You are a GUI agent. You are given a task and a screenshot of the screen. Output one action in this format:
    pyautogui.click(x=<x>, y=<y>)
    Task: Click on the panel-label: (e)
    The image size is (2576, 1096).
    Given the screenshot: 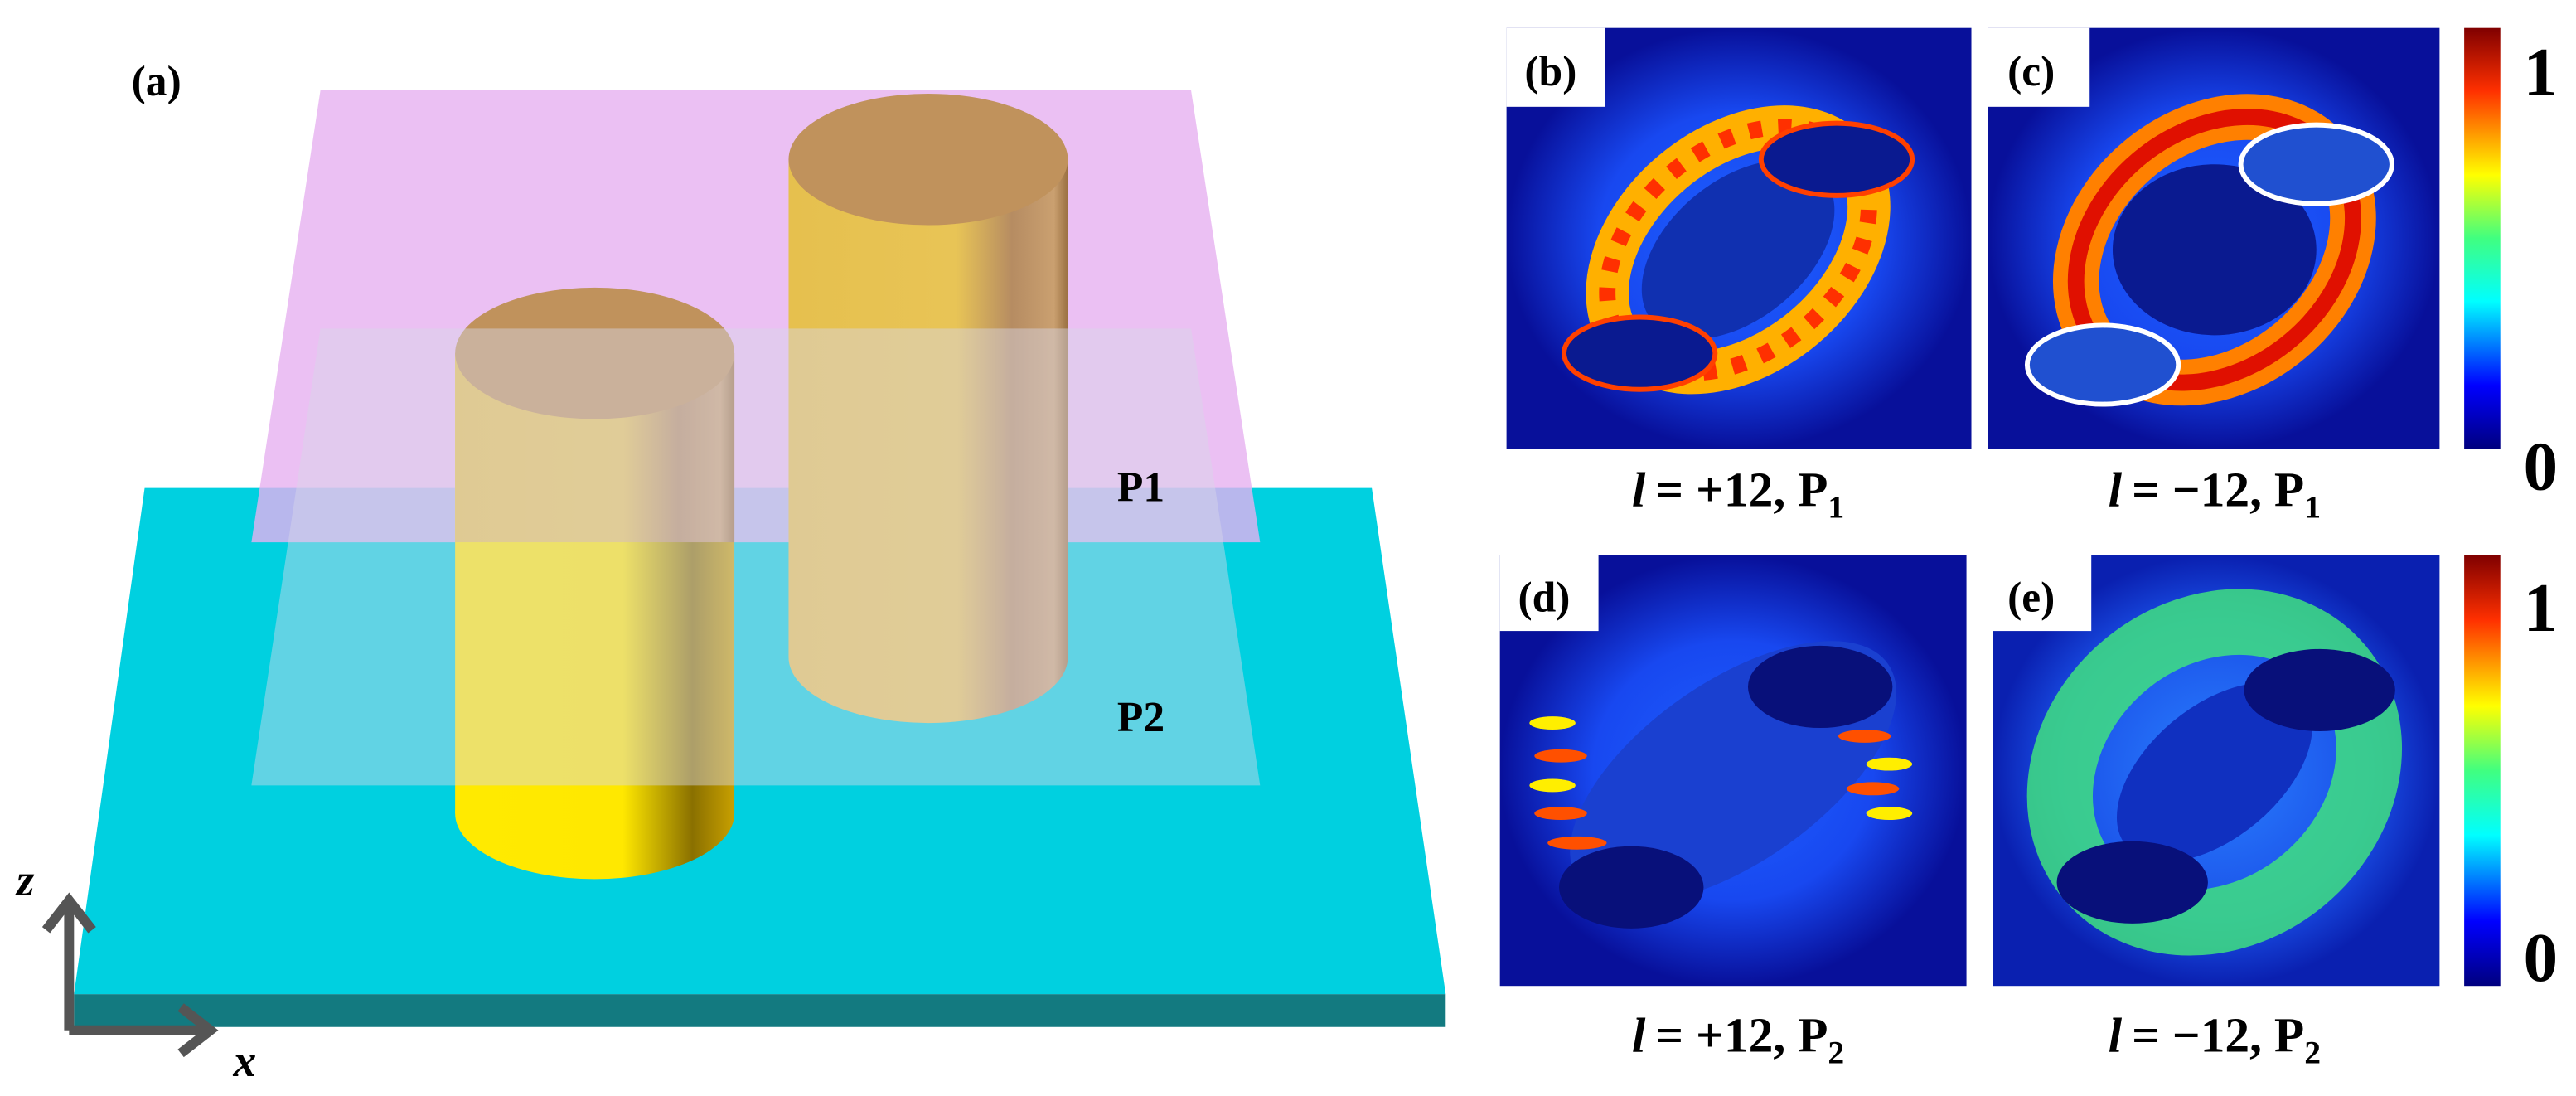 What is the action you would take?
    pyautogui.click(x=2031, y=597)
    